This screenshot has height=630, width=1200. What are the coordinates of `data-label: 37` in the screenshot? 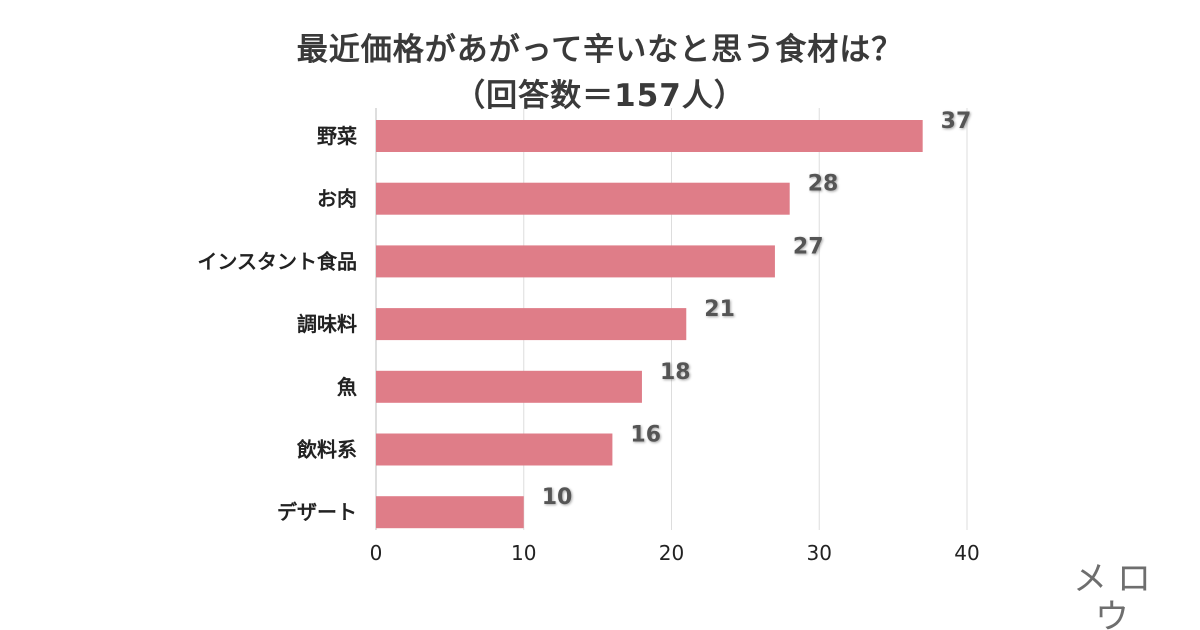 It's located at (956, 121).